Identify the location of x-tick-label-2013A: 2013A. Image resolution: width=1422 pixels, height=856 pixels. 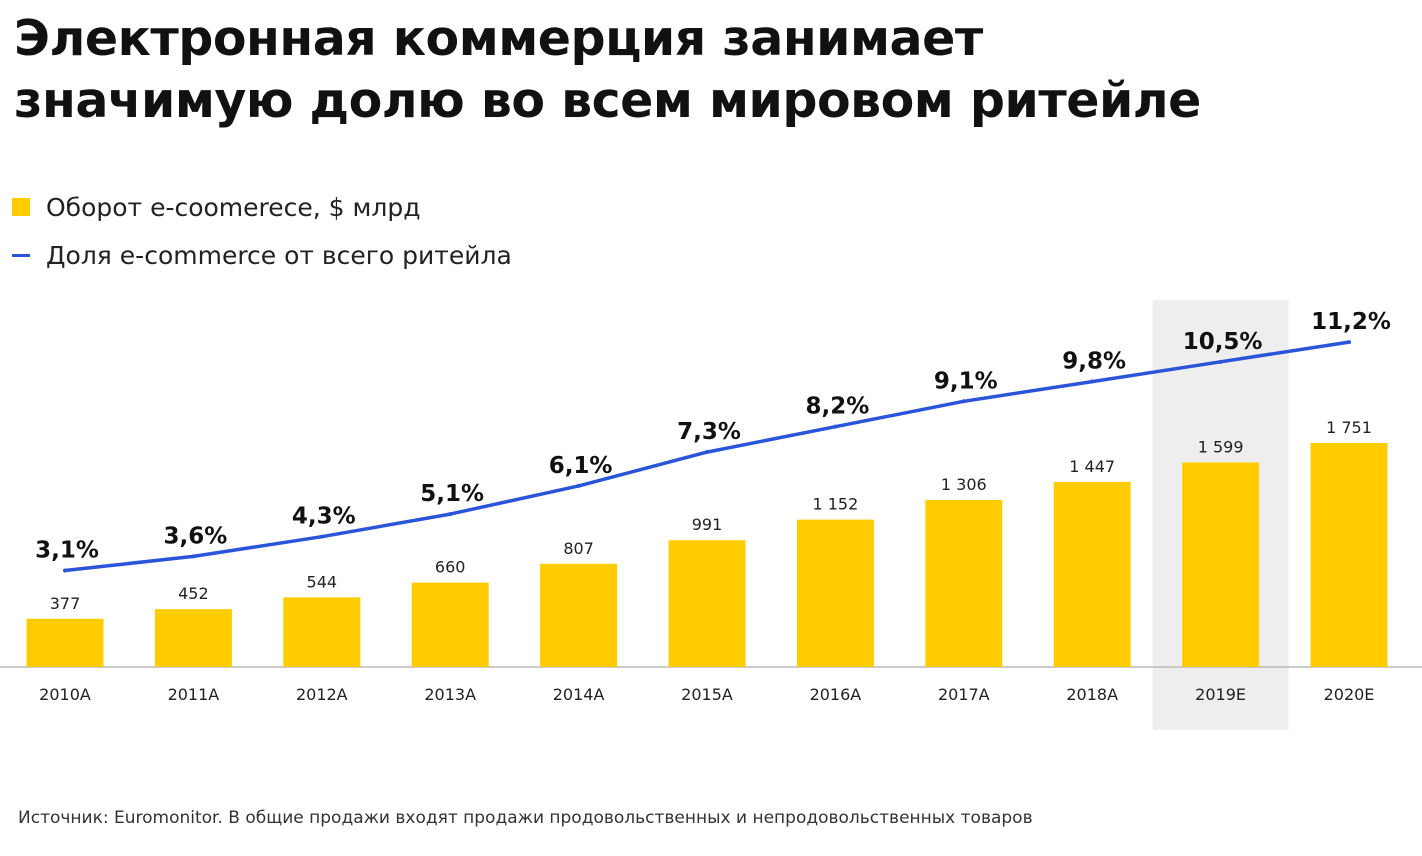
(450, 694).